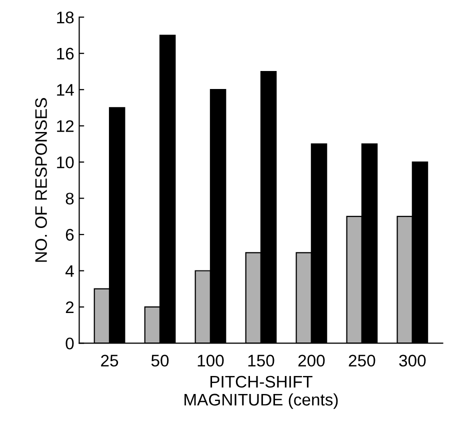 The width and height of the screenshot is (466, 429). What do you see at coordinates (261, 360) in the screenshot?
I see `x-tick-label: 150` at bounding box center [261, 360].